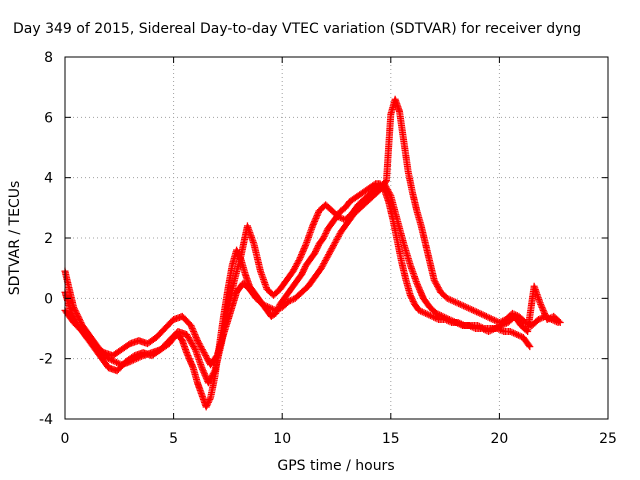  What do you see at coordinates (335, 466) in the screenshot?
I see `x-axis-label: GPS time / hours` at bounding box center [335, 466].